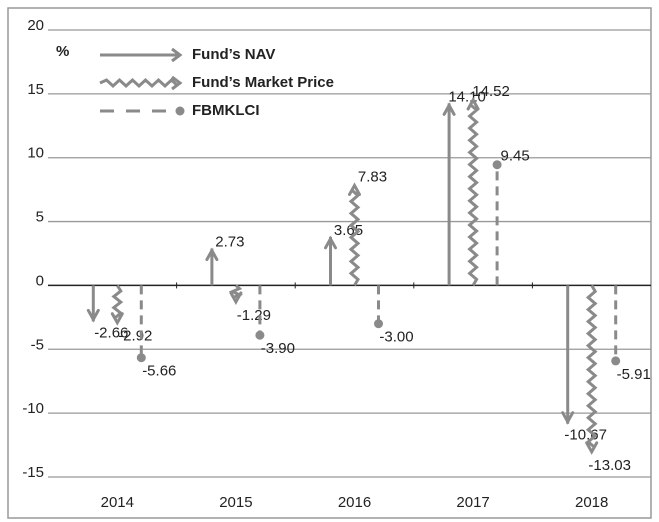 This screenshot has height=522, width=659. I want to click on data-label: -2.92, so click(135, 336).